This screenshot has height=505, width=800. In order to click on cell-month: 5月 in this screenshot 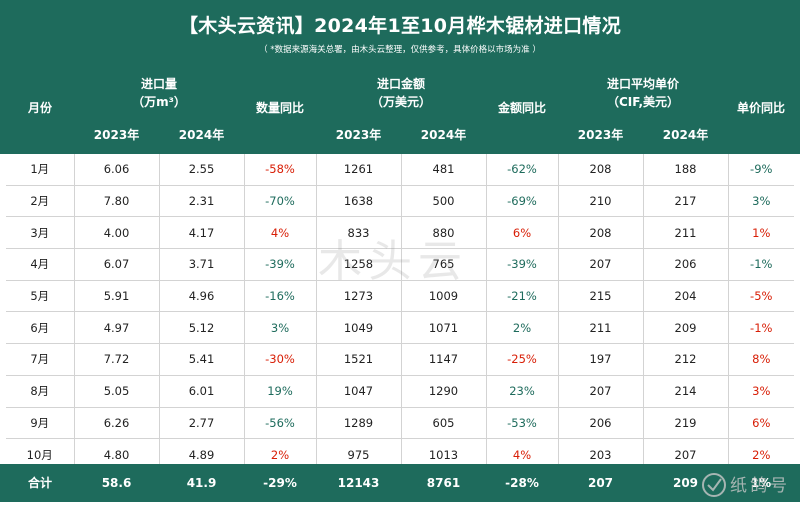, I will do `click(40, 296)`.